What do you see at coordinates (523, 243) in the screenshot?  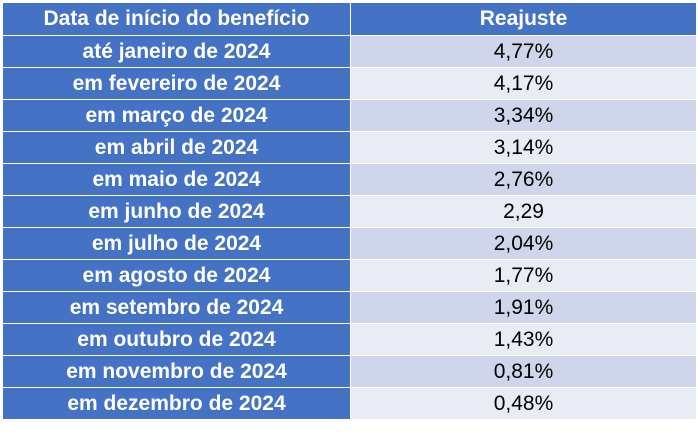 I see `row-value: 2,04%` at bounding box center [523, 243].